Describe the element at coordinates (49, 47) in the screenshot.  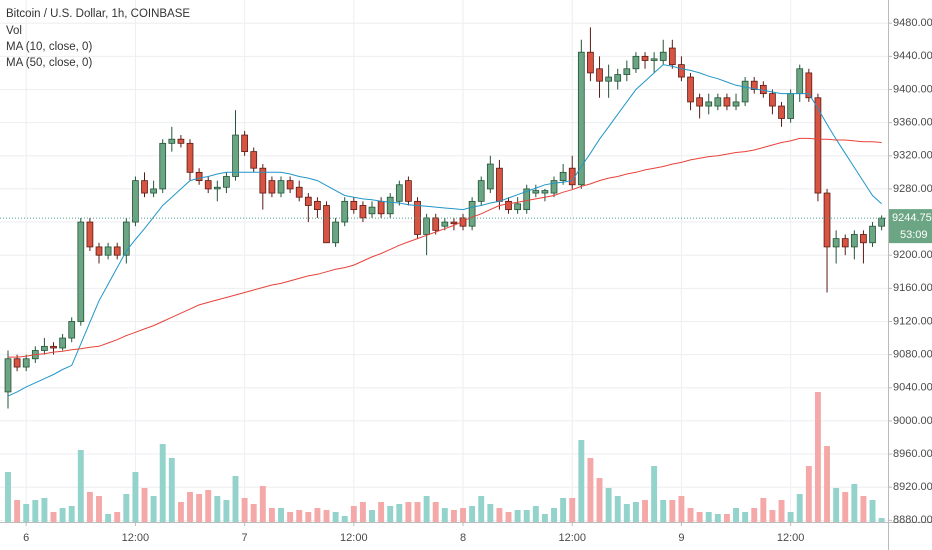
I see `legend-ma10: MA (10, close, 0)` at that location.